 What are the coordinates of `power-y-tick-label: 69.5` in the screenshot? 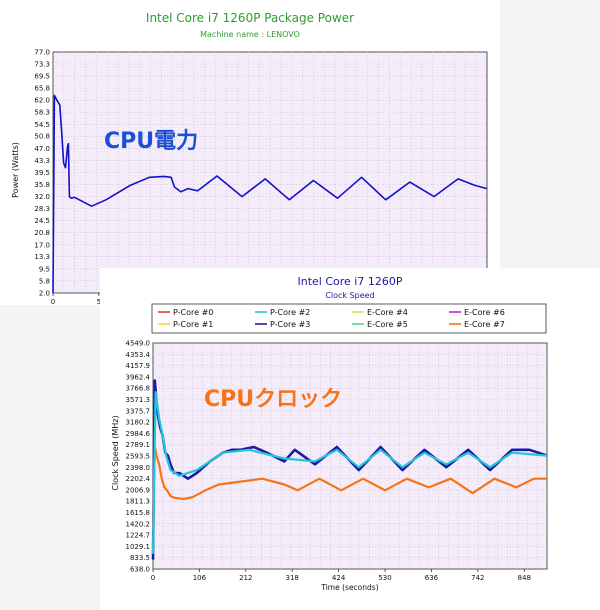 It's located at (42, 77).